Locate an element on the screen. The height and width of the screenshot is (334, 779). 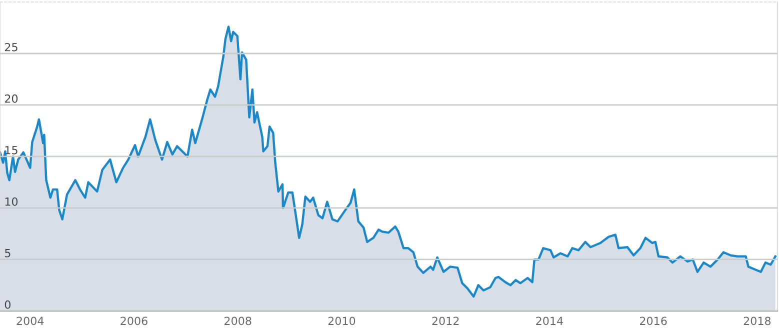
y-tick-label: 0 is located at coordinates (7, 304).